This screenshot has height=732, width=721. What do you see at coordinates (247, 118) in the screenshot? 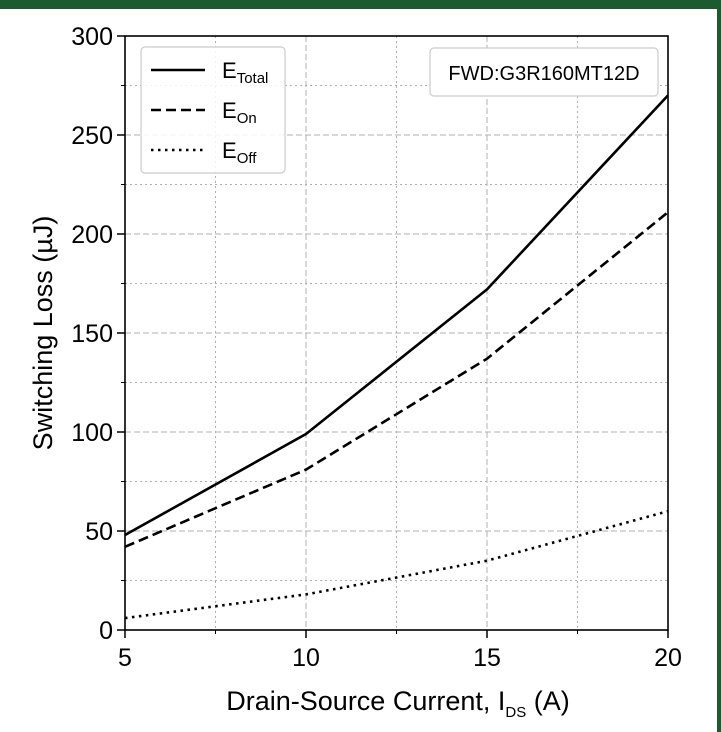
I see `legend-label-on-sub: On` at bounding box center [247, 118].